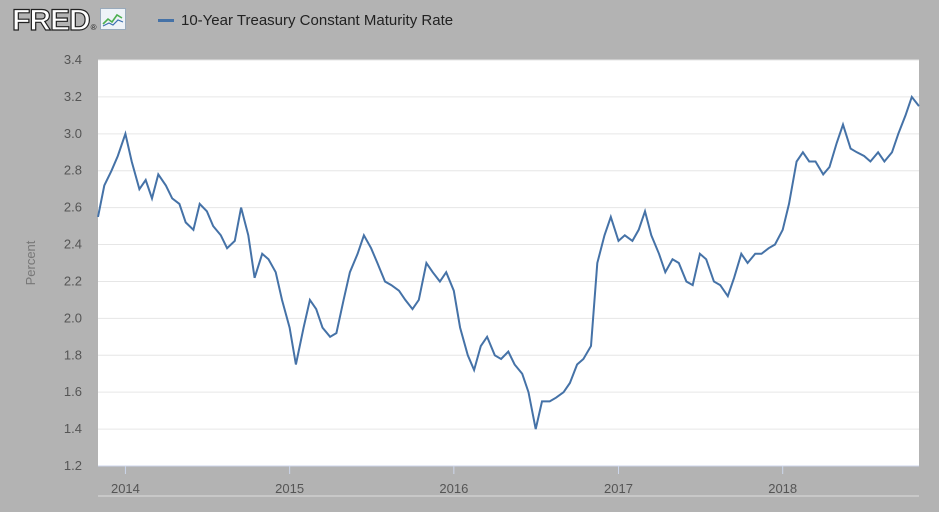 The height and width of the screenshot is (512, 939). I want to click on chart-legend: 10-Year Treasury Constant Maturity Rate, so click(305, 20).